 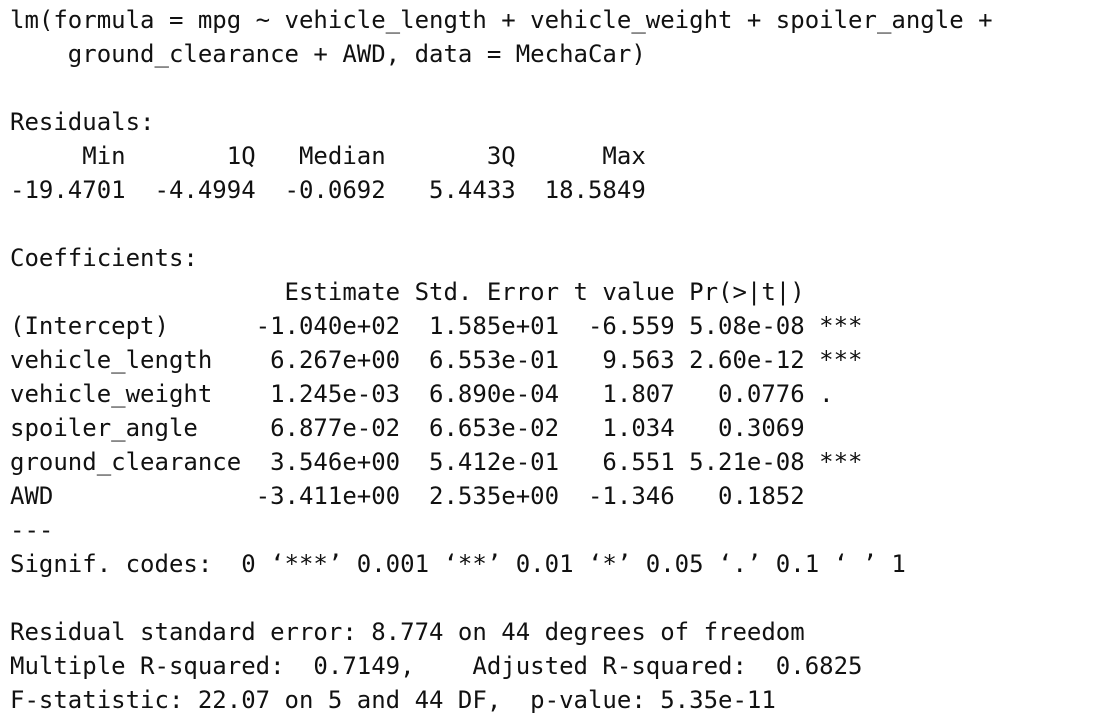 What do you see at coordinates (104, 258) in the screenshot?
I see `coefficients-title: Coefficients:` at bounding box center [104, 258].